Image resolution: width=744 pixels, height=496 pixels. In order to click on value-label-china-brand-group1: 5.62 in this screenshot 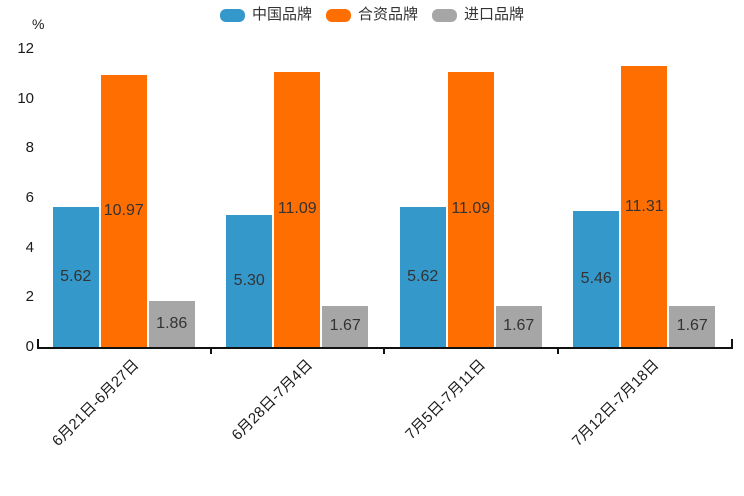, I will do `click(76, 277)`.